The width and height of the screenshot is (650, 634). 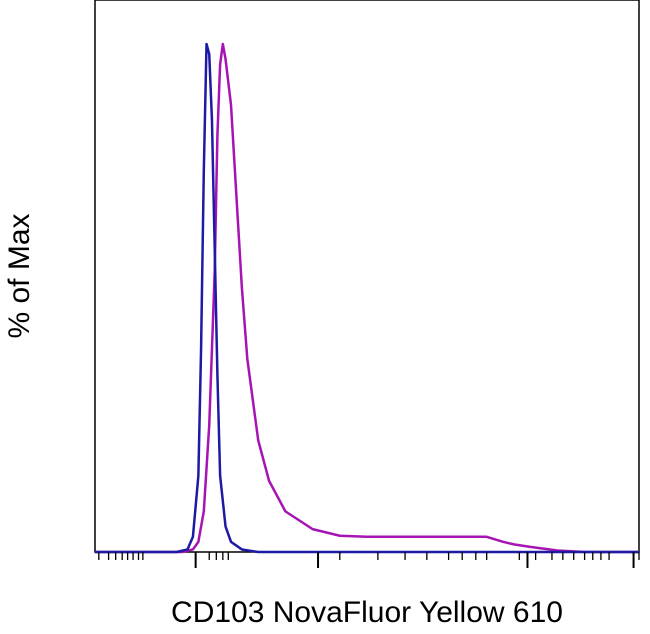 What do you see at coordinates (369, 560) in the screenshot?
I see `x-axis-ticks` at bounding box center [369, 560].